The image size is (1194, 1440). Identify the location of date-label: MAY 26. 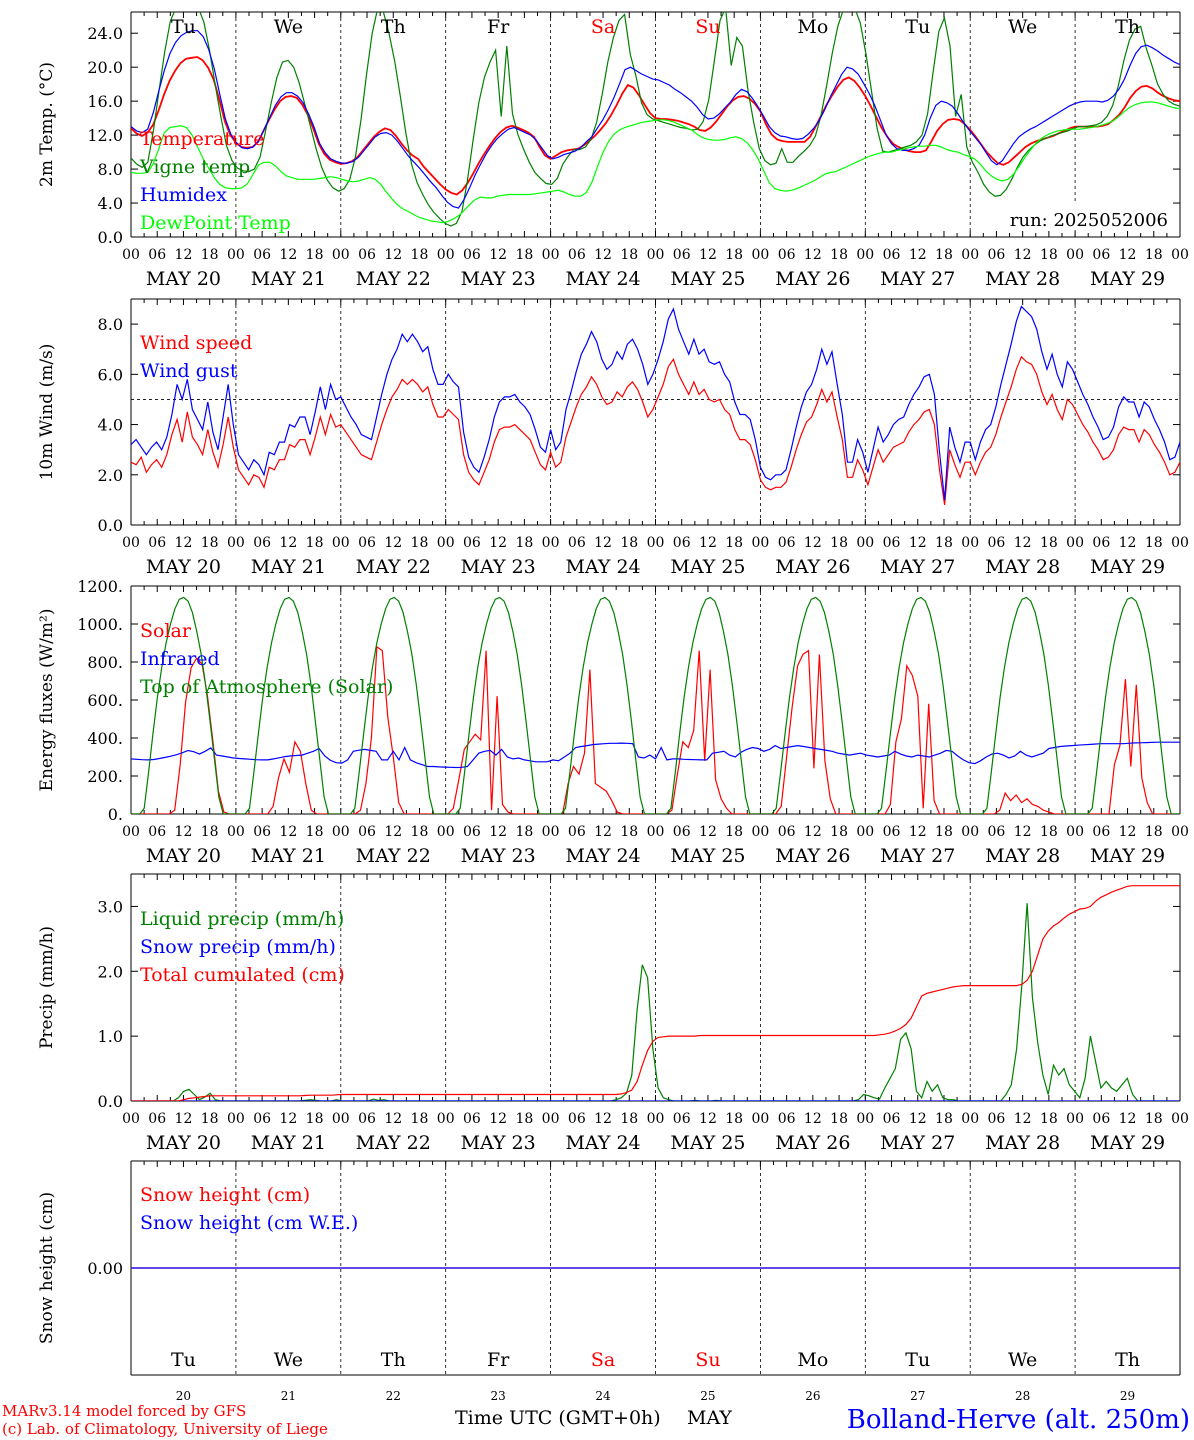
(812, 567).